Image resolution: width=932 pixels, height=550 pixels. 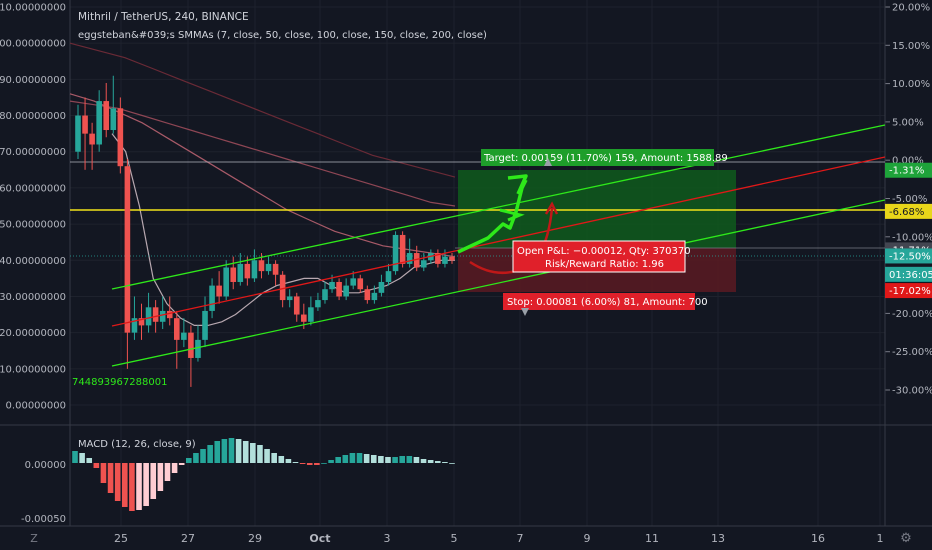 What do you see at coordinates (262, 110) in the screenshot?
I see `smma-line` at bounding box center [262, 110].